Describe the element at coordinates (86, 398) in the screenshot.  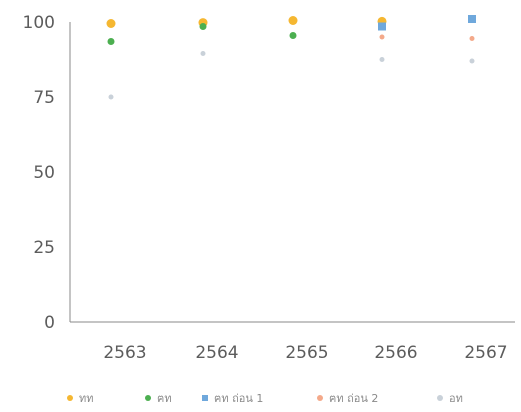
I see `legend-label: ทท` at that location.